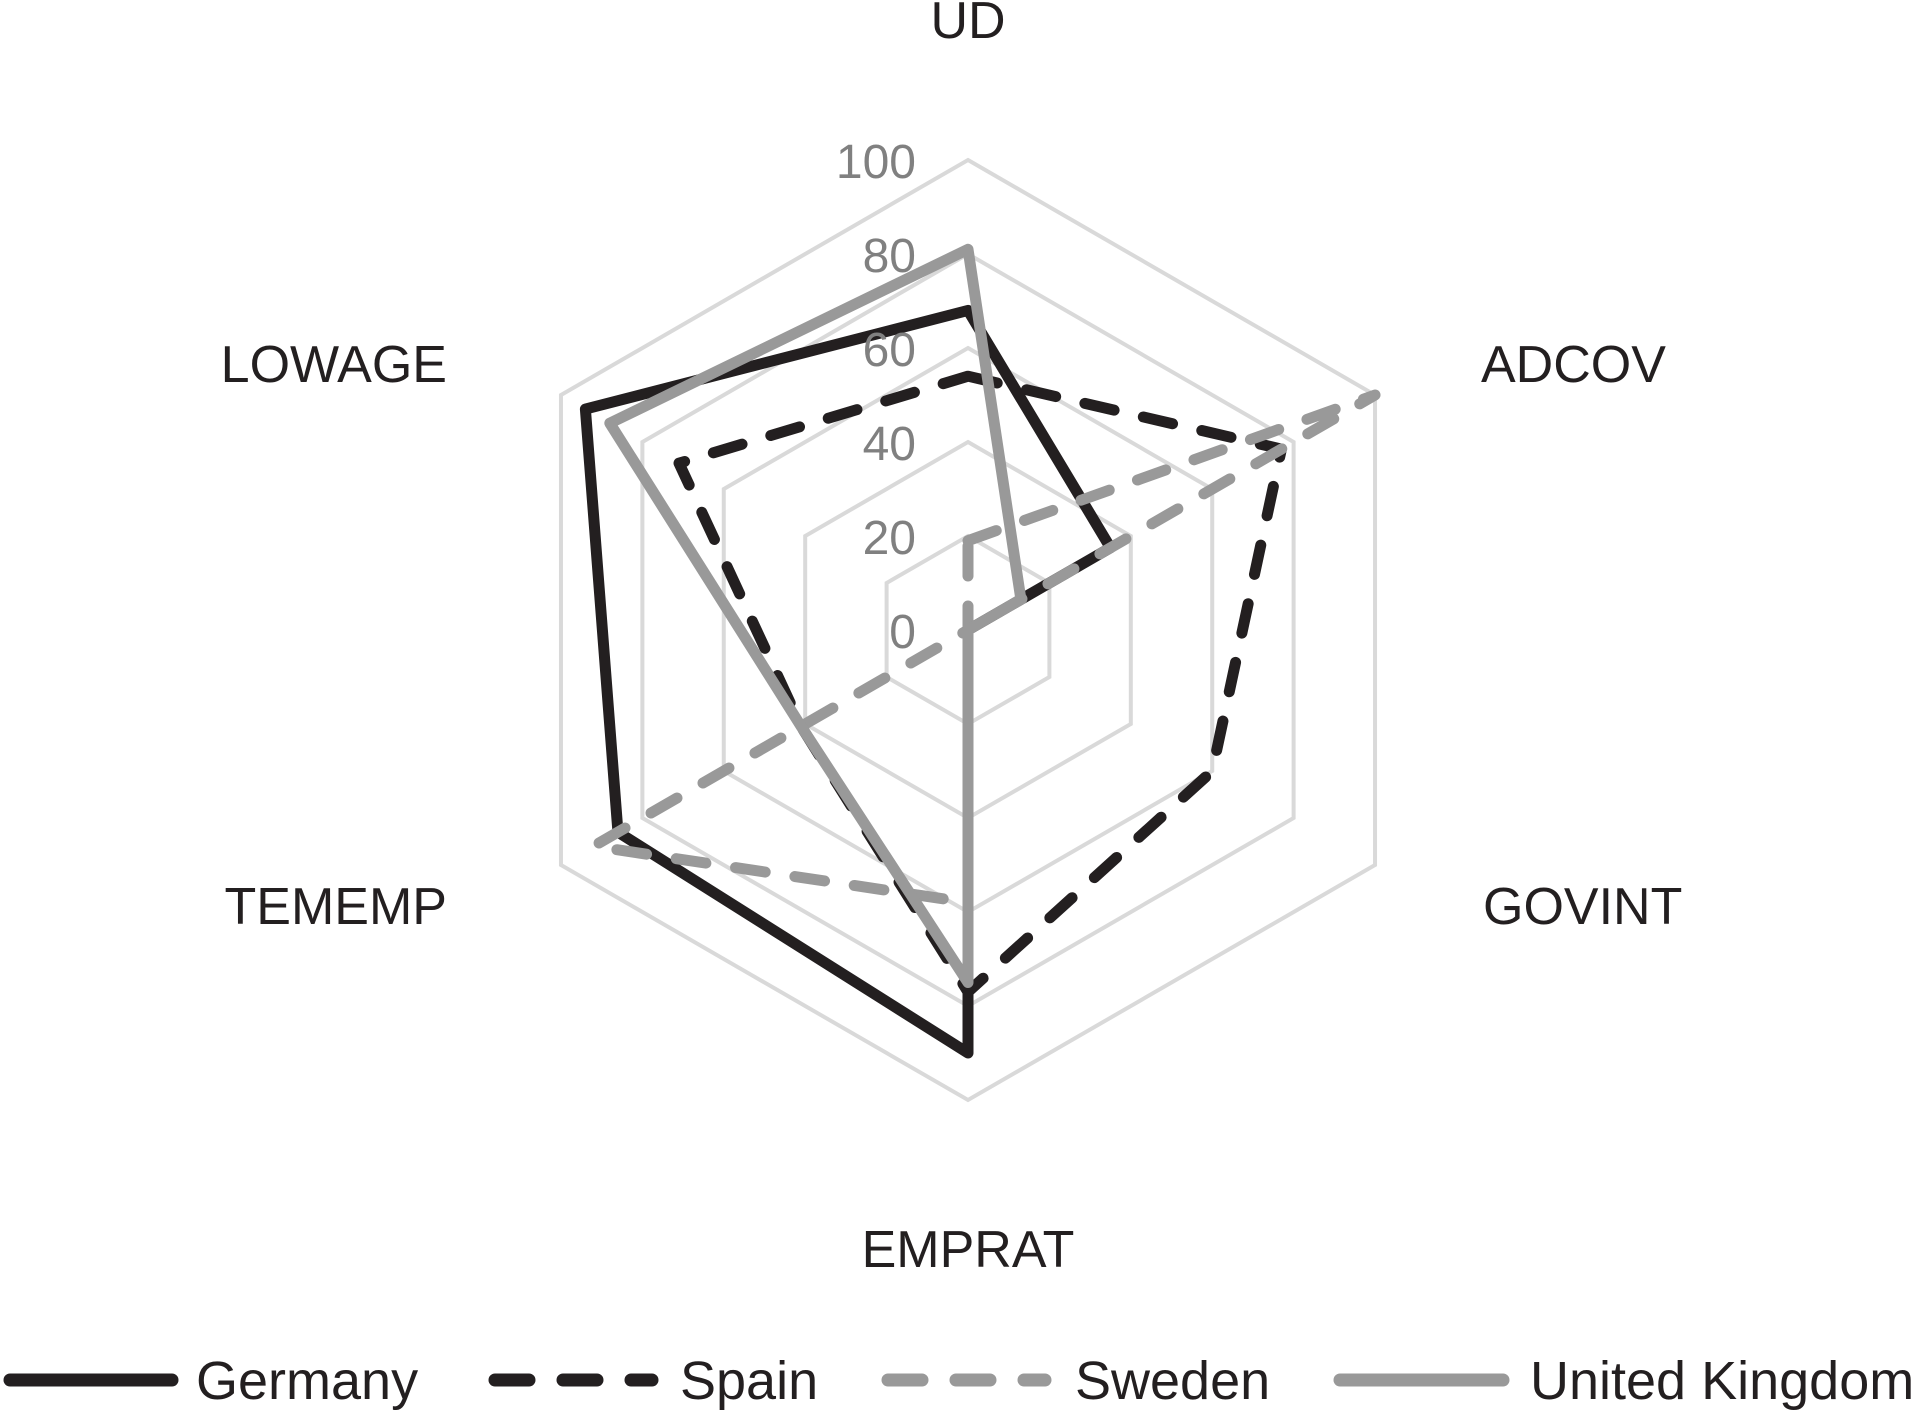  Describe the element at coordinates (889, 444) in the screenshot. I see `tick-label-40: 40` at that location.